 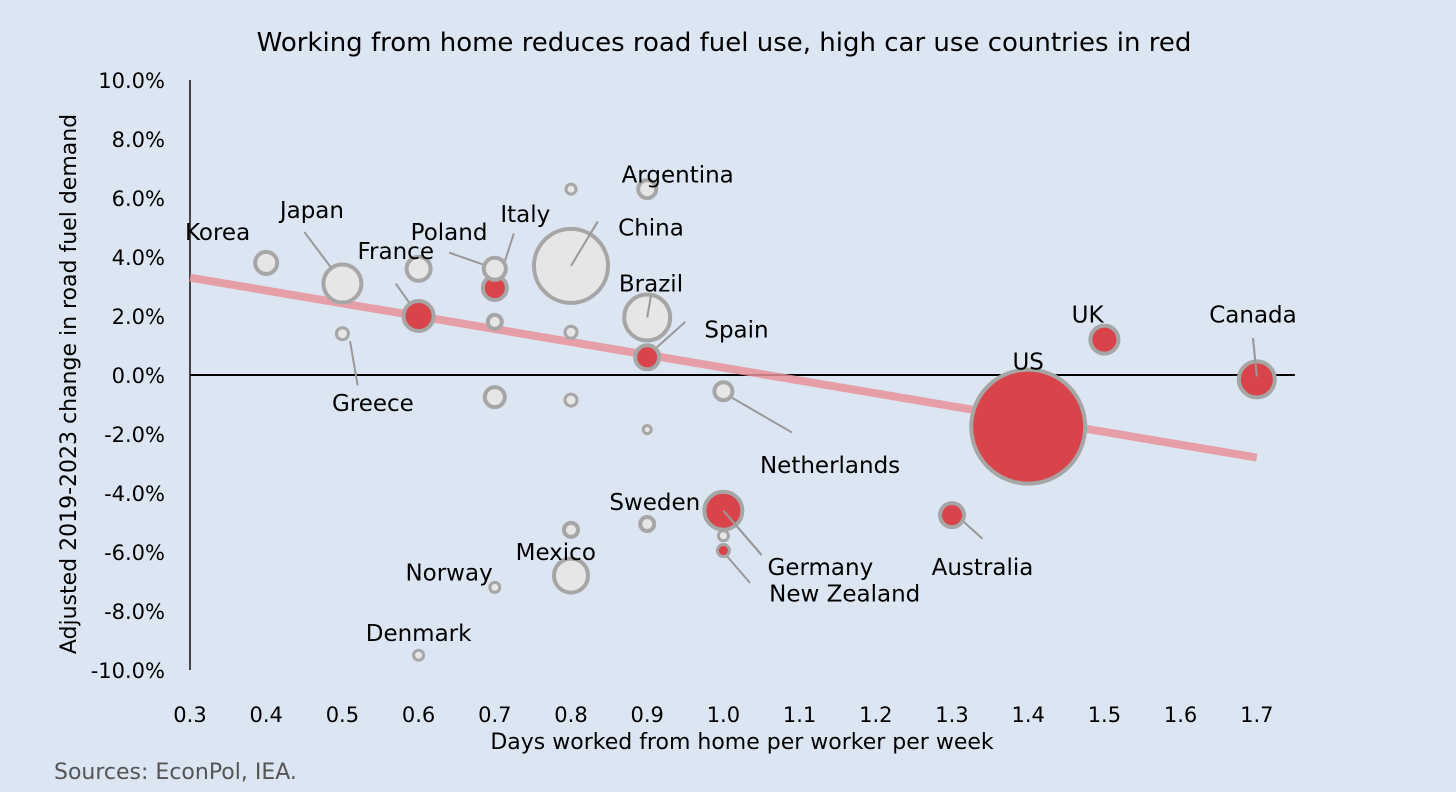 What do you see at coordinates (1180, 715) in the screenshot?
I see `x-tick-label: 1.6` at bounding box center [1180, 715].